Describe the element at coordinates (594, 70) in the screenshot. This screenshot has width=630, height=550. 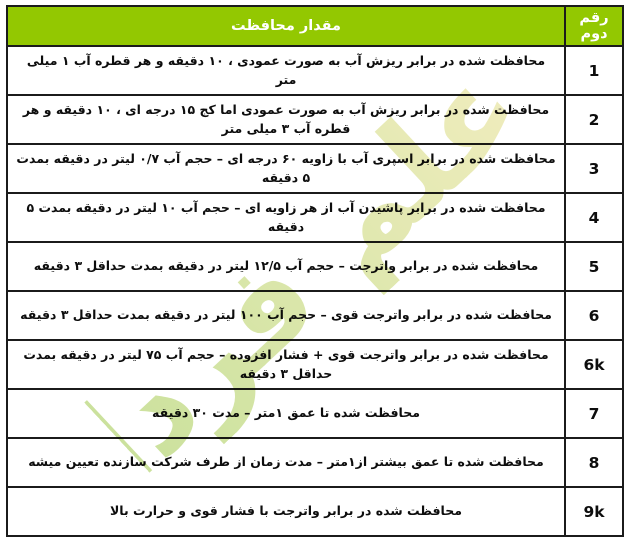
I see `digit-cell: 1` at that location.